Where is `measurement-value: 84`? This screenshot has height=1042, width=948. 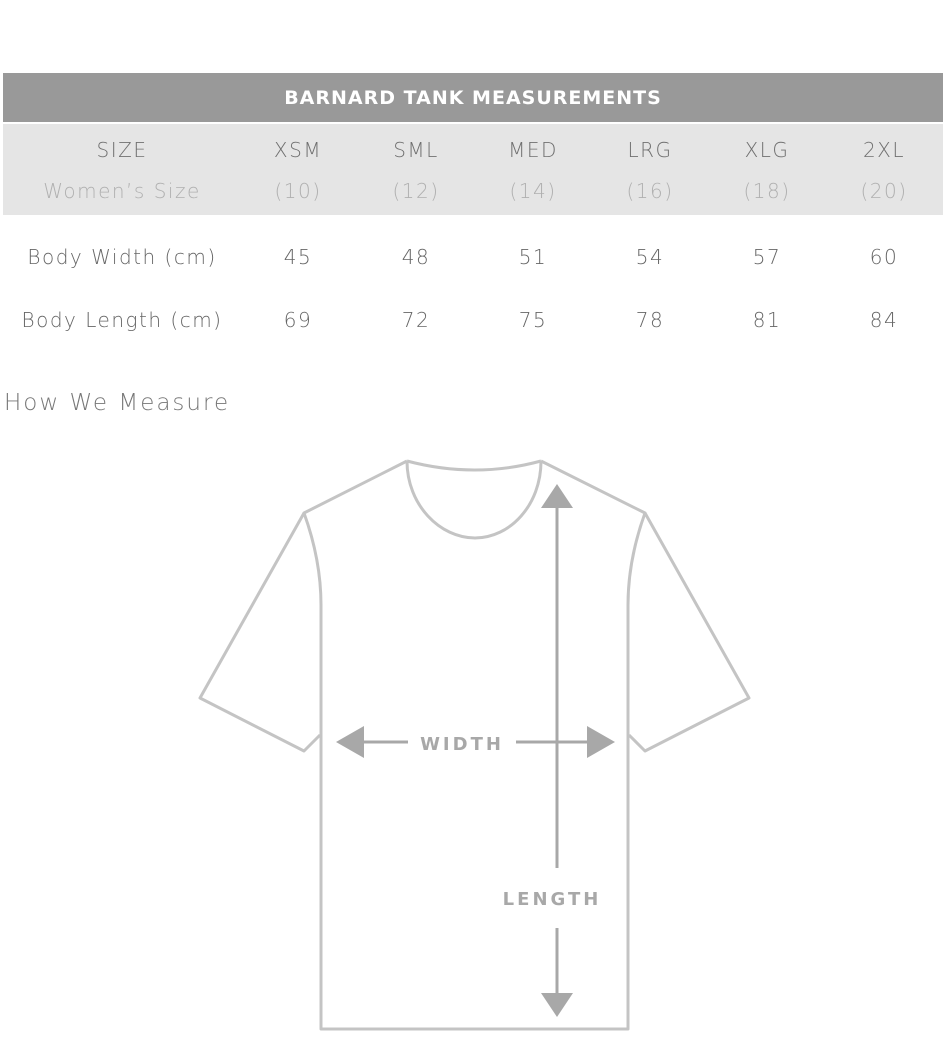
measurement-value: 84 is located at coordinates (884, 320).